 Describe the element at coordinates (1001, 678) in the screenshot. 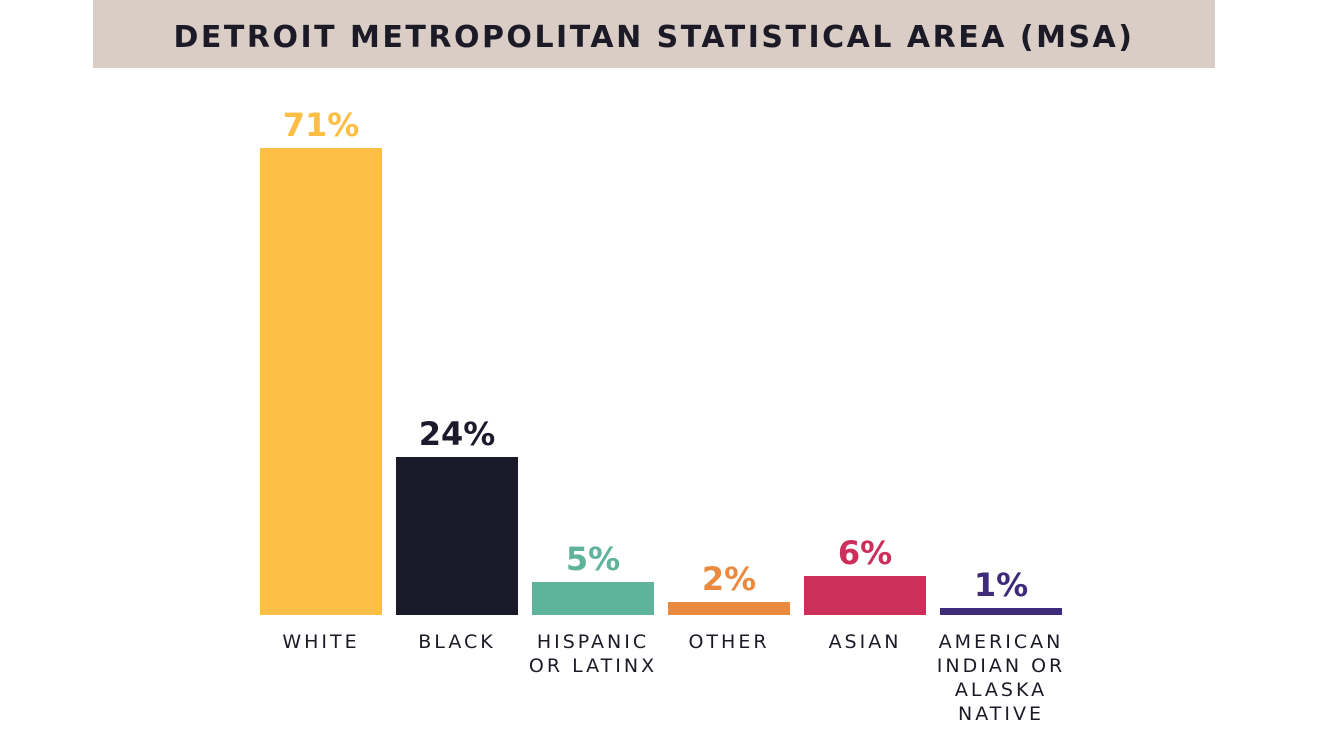

I see `x-tick-label: AMERICAN INDIAN OR ALASKA NATIVE` at that location.